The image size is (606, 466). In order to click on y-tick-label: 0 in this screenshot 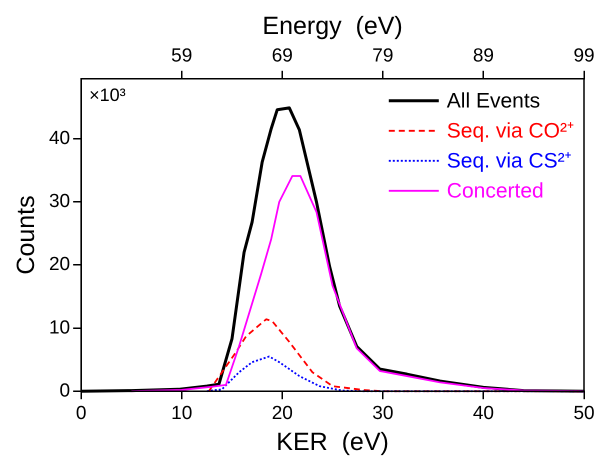, I will do `click(65, 391)`.